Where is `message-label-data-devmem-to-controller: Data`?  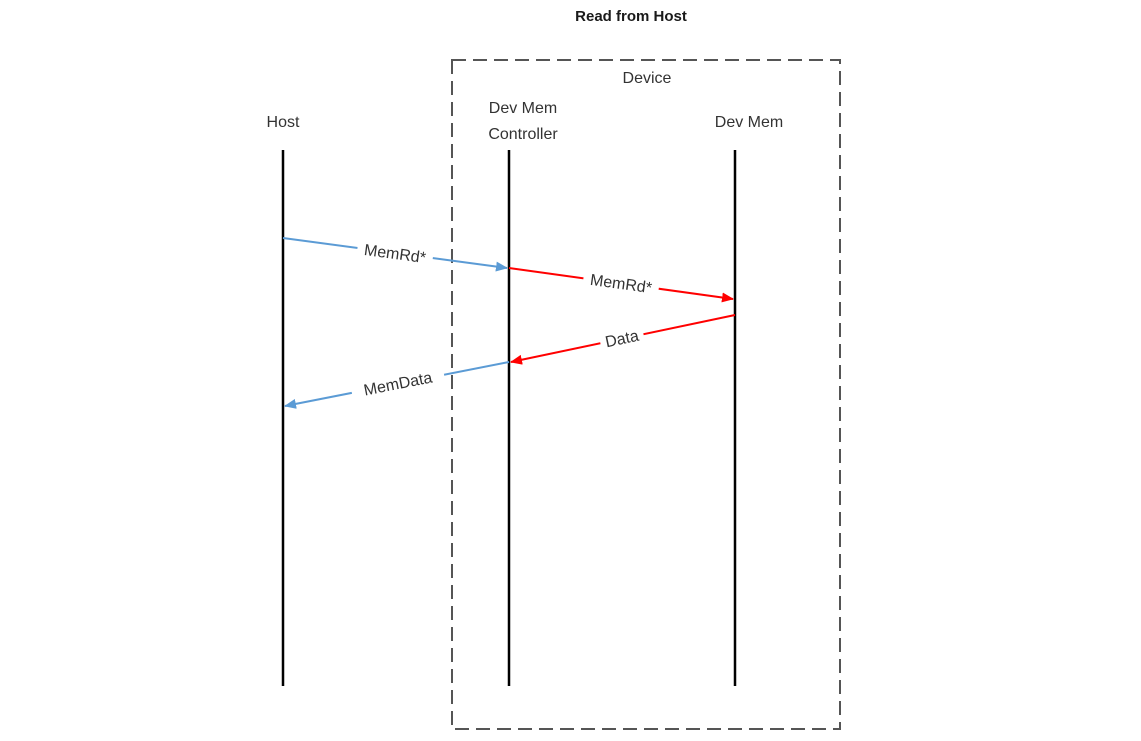
message-label-data-devmem-to-controller: Data is located at coordinates (622, 340).